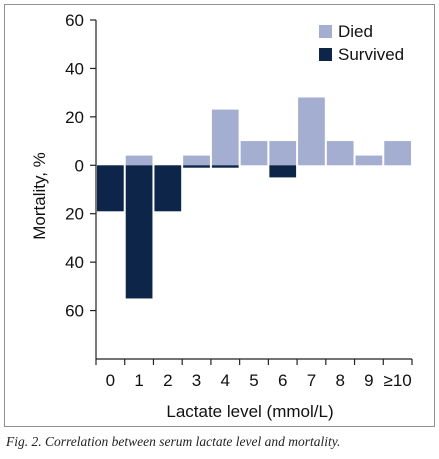  Describe the element at coordinates (138, 380) in the screenshot. I see `x-tick-label-1: 1` at that location.